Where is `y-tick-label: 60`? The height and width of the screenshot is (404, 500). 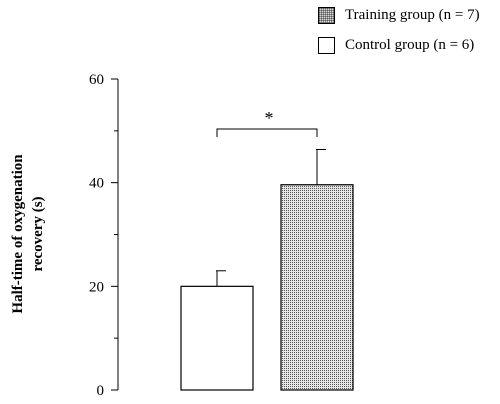 y-tick-label: 60 is located at coordinates (96, 80).